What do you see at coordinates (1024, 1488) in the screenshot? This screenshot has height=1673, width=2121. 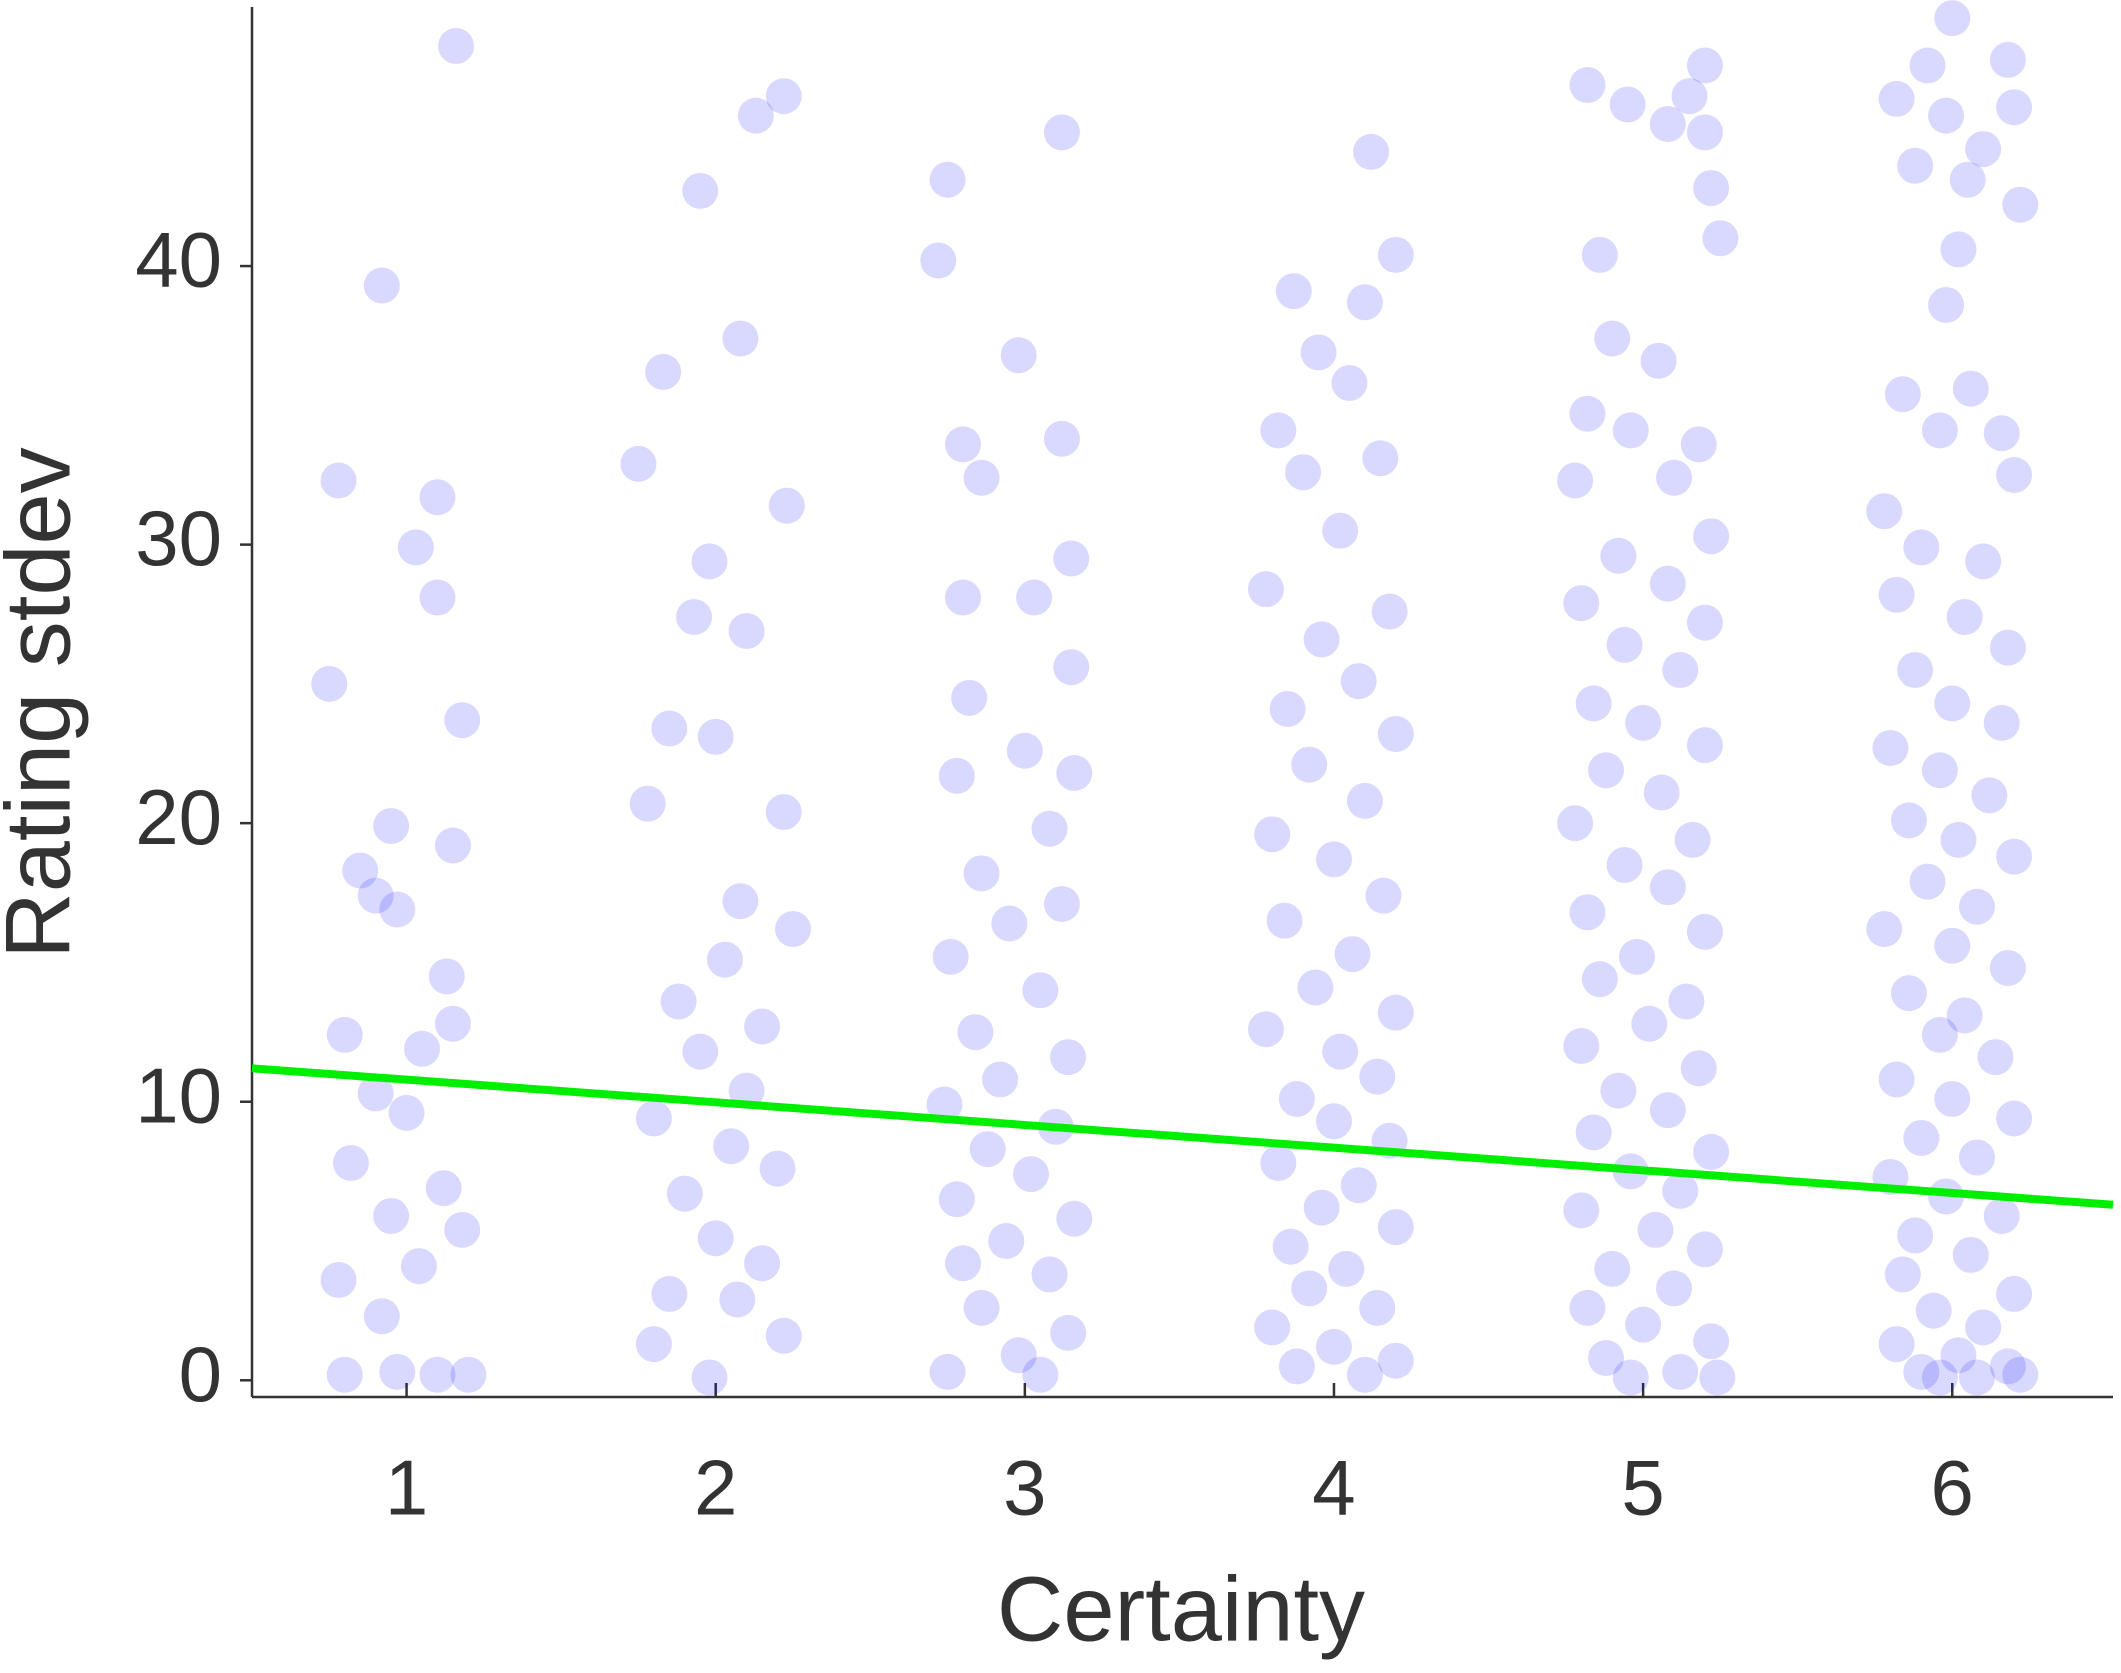 I see `x-tick-label: 3` at bounding box center [1024, 1488].